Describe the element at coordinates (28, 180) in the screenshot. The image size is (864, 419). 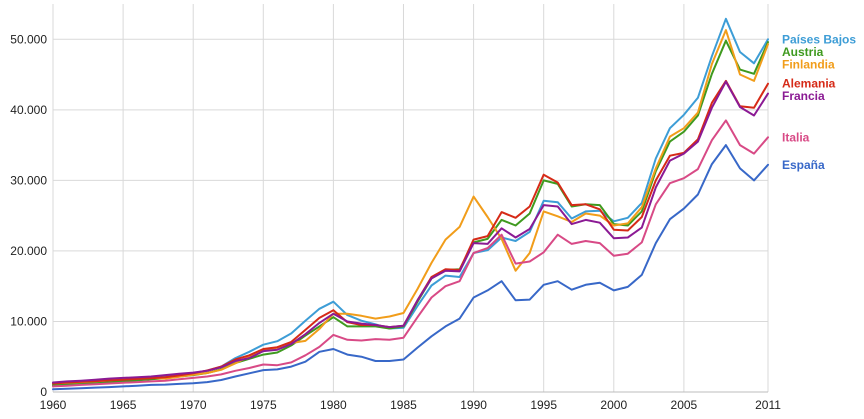
I see `y-tick-label: 30.000` at that location.